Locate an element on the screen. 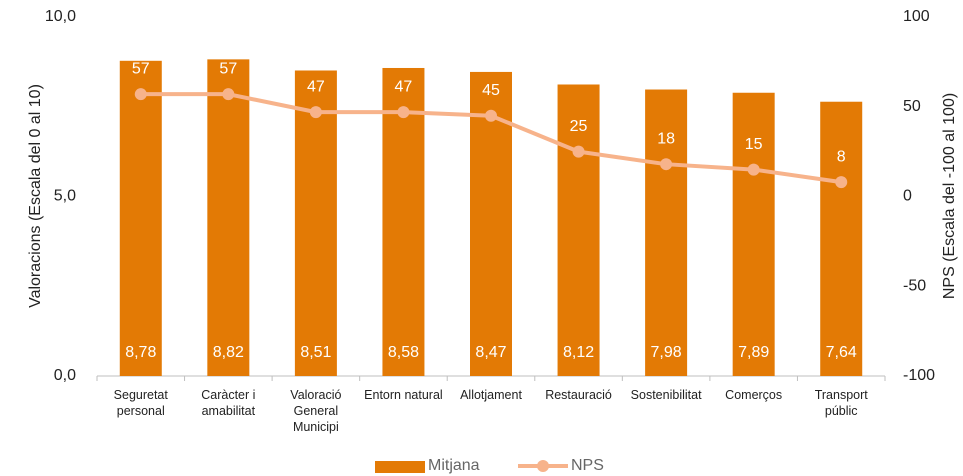  x-tick-label: Sostenibilitat is located at coordinates (666, 395).